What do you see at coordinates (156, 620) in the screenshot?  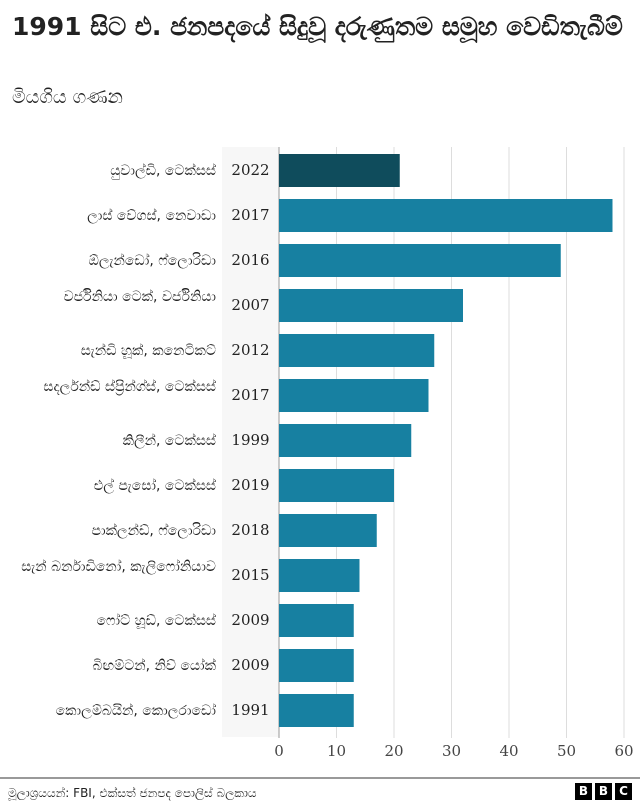 I see `category-label: ෆෝට් හූඩ්, ටෙක්සස්` at bounding box center [156, 620].